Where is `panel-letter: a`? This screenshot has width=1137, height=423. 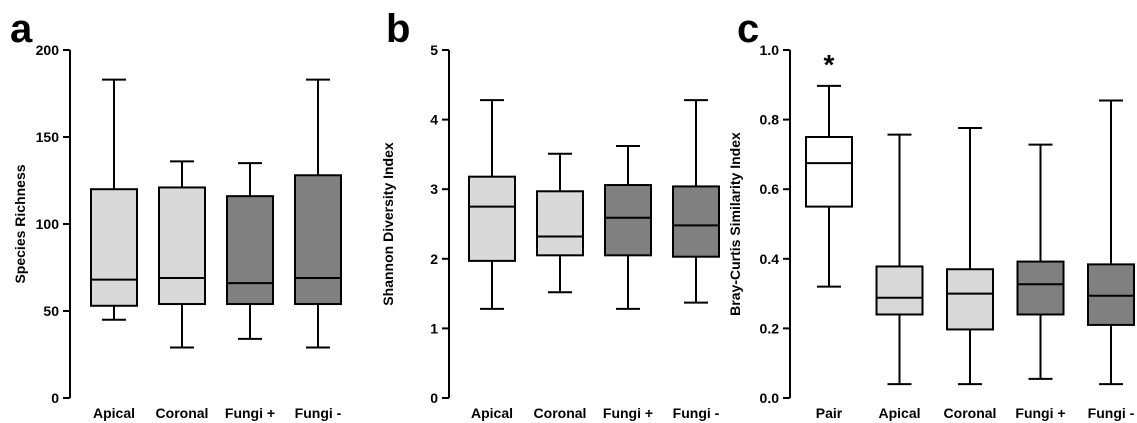
panel-letter: a is located at coordinates (21, 29).